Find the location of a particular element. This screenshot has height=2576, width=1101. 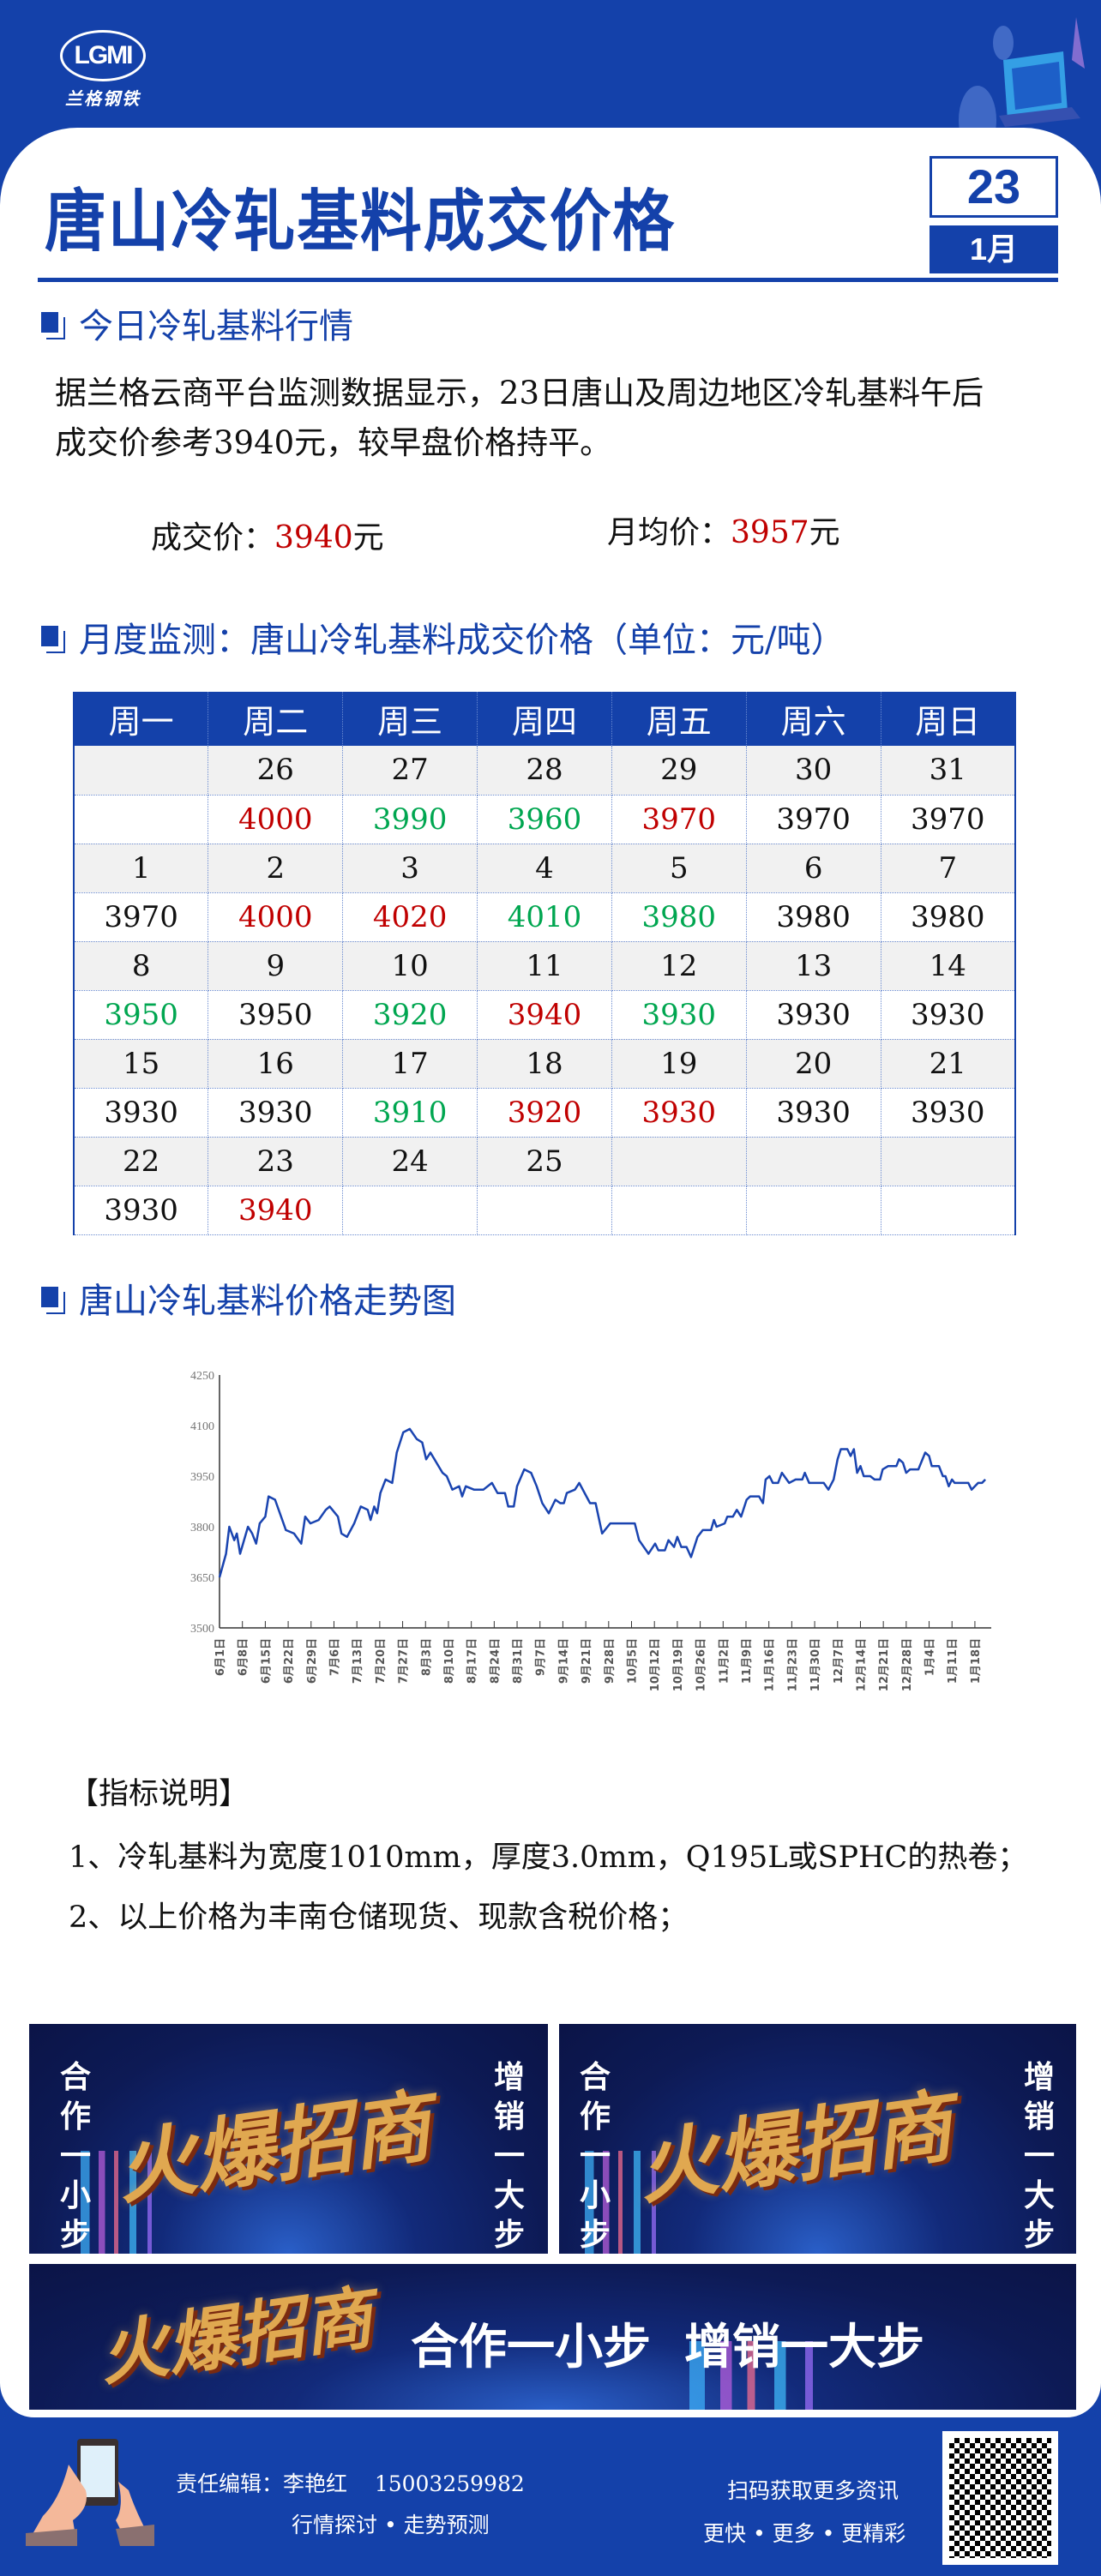

x-tick-label: 7月20日 is located at coordinates (381, 1661).